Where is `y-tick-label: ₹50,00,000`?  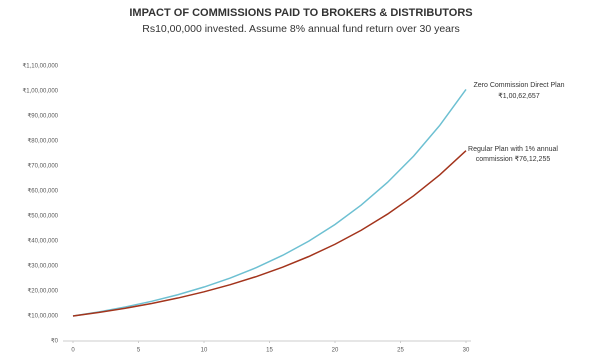 y-tick-label: ₹50,00,000 is located at coordinates (42, 216).